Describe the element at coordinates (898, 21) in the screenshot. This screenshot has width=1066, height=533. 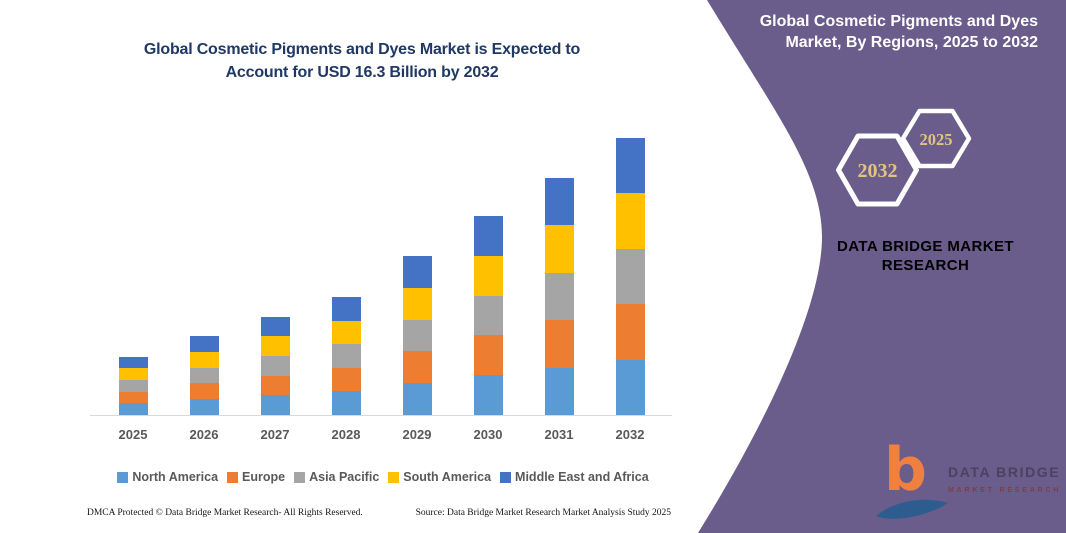
I see `side-panel-title-line1: Global Cosmetic Pigments and Dyes` at that location.